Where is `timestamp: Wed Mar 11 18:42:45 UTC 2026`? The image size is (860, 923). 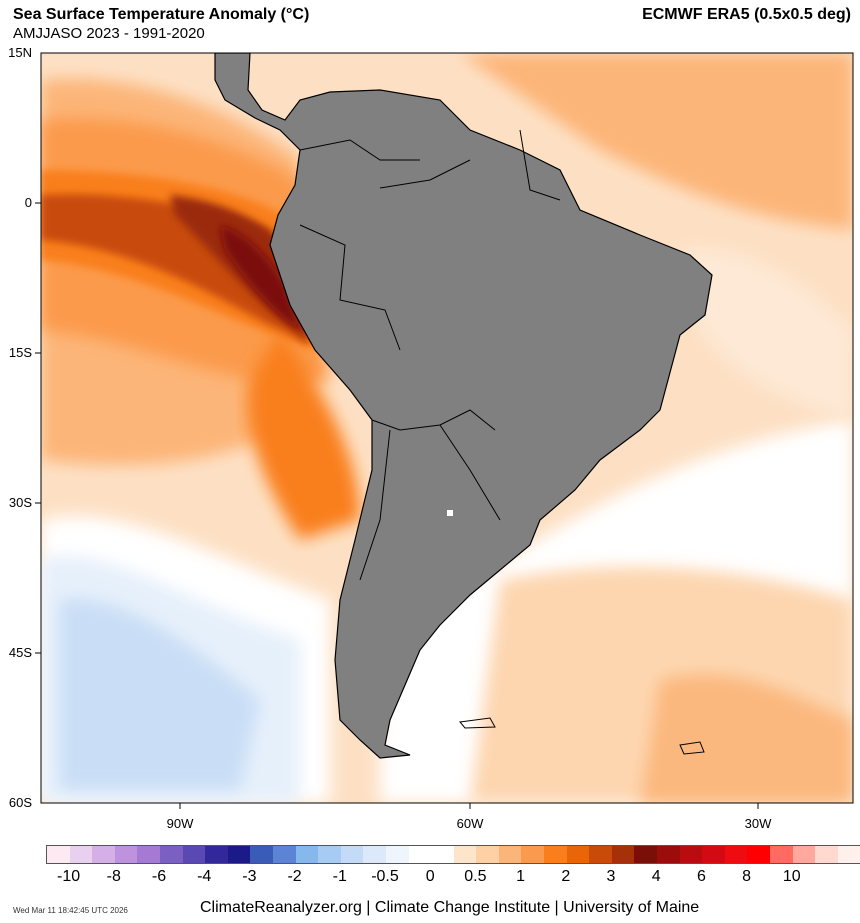
timestamp: Wed Mar 11 18:42:45 UTC 2026 is located at coordinates (70, 910).